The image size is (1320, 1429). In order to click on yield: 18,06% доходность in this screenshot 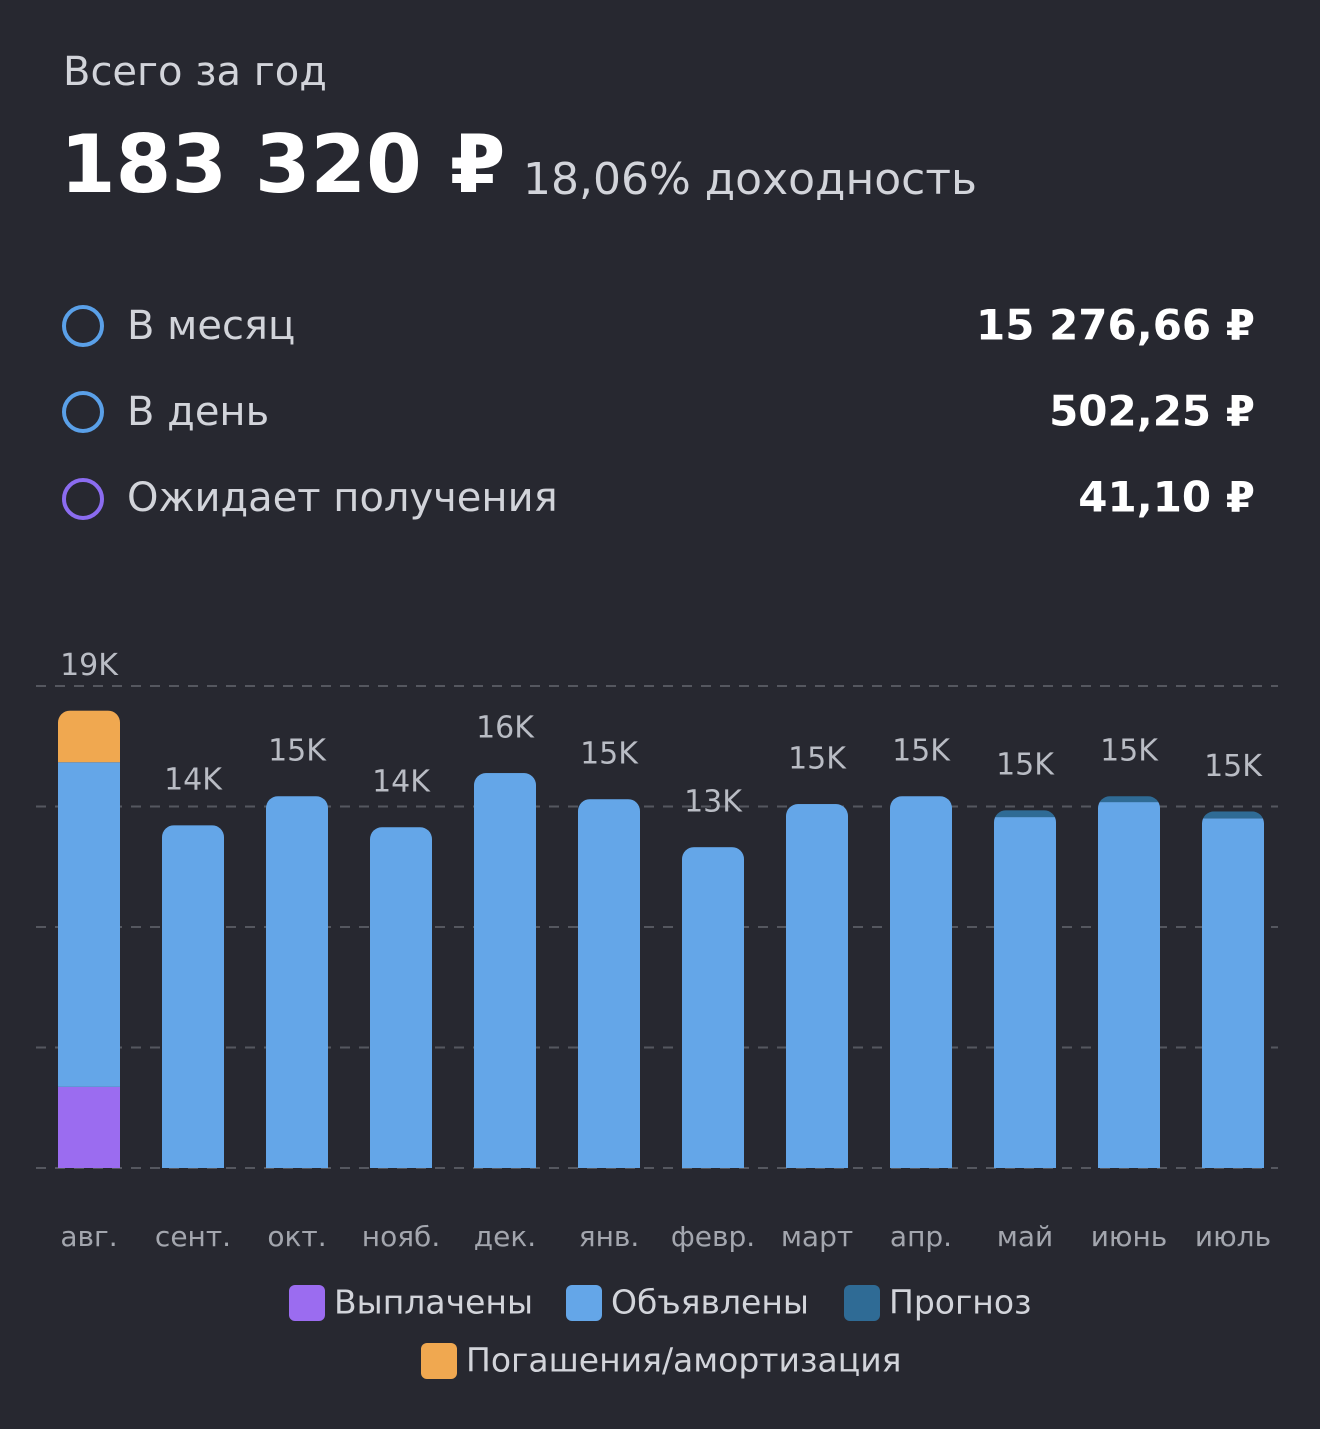, I will do `click(750, 179)`.